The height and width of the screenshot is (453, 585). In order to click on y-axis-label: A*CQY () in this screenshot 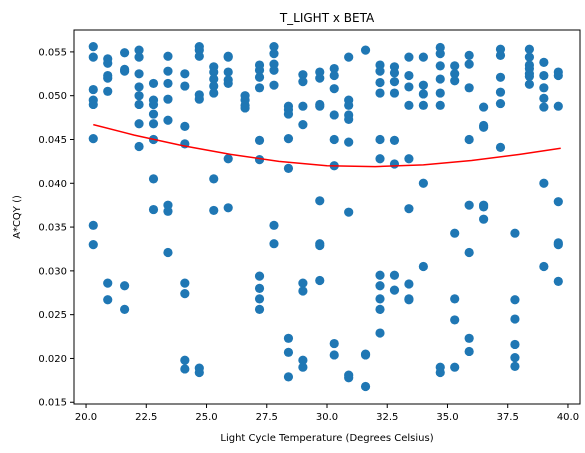, I will do `click(17, 217)`.